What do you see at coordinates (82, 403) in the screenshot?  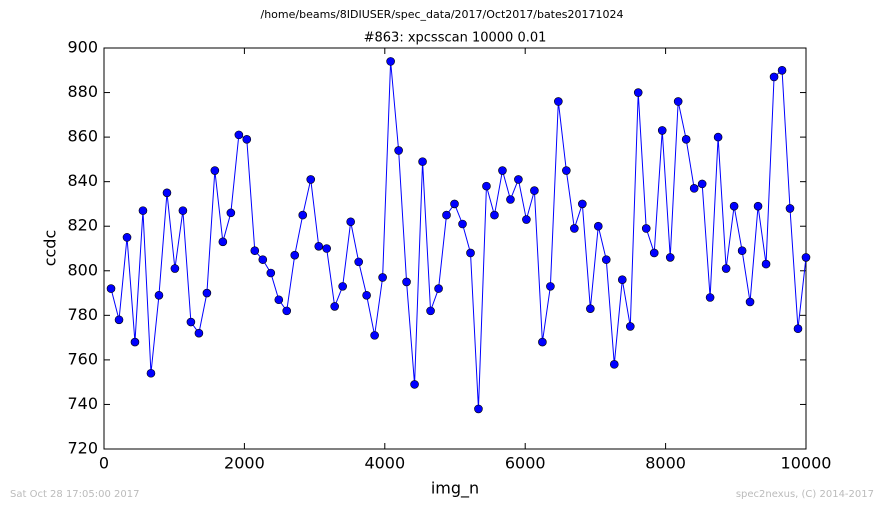 I see `y-tick-label: 740` at bounding box center [82, 403].